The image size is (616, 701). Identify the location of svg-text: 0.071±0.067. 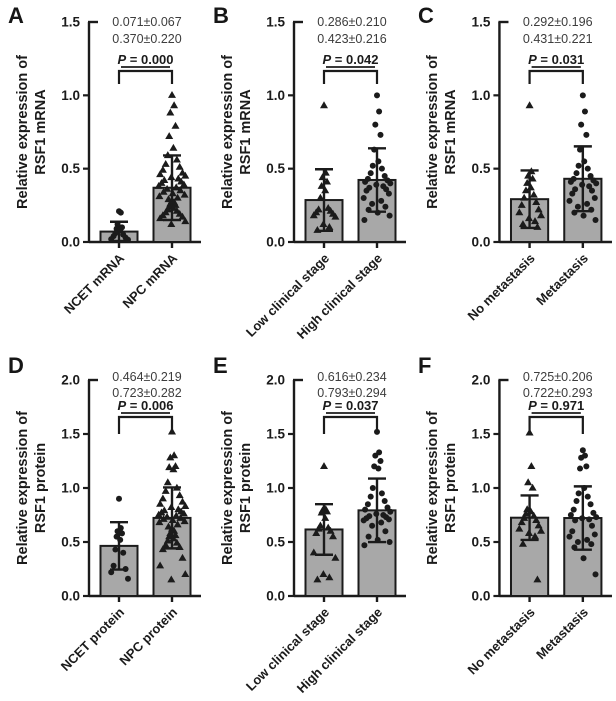
(146, 22).